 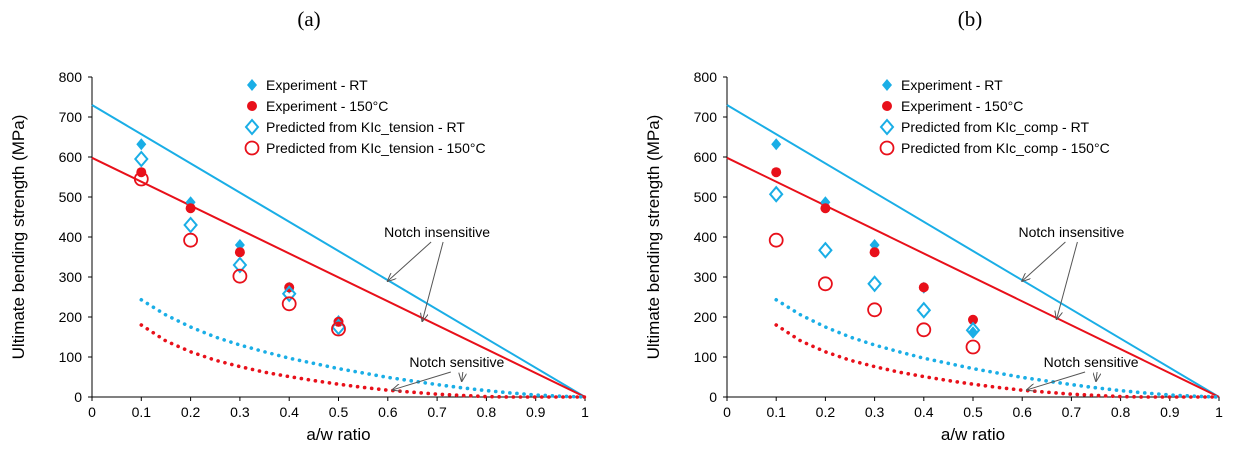 I want to click on diamond-filled-marker-legend, so click(x=887, y=85).